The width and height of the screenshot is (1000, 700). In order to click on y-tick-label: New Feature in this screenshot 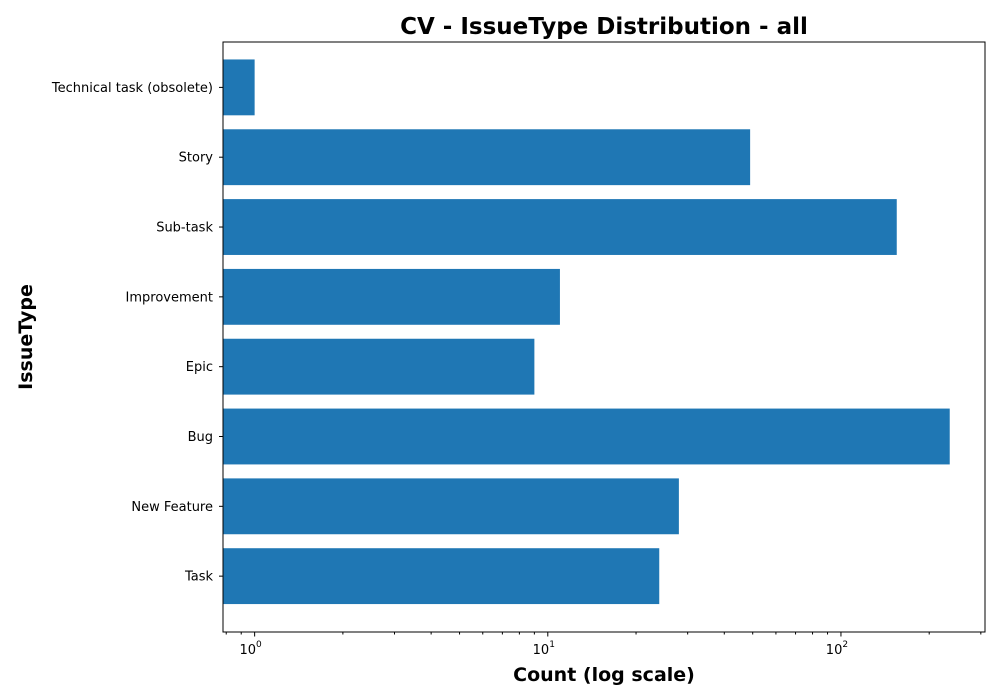, I will do `click(172, 507)`.